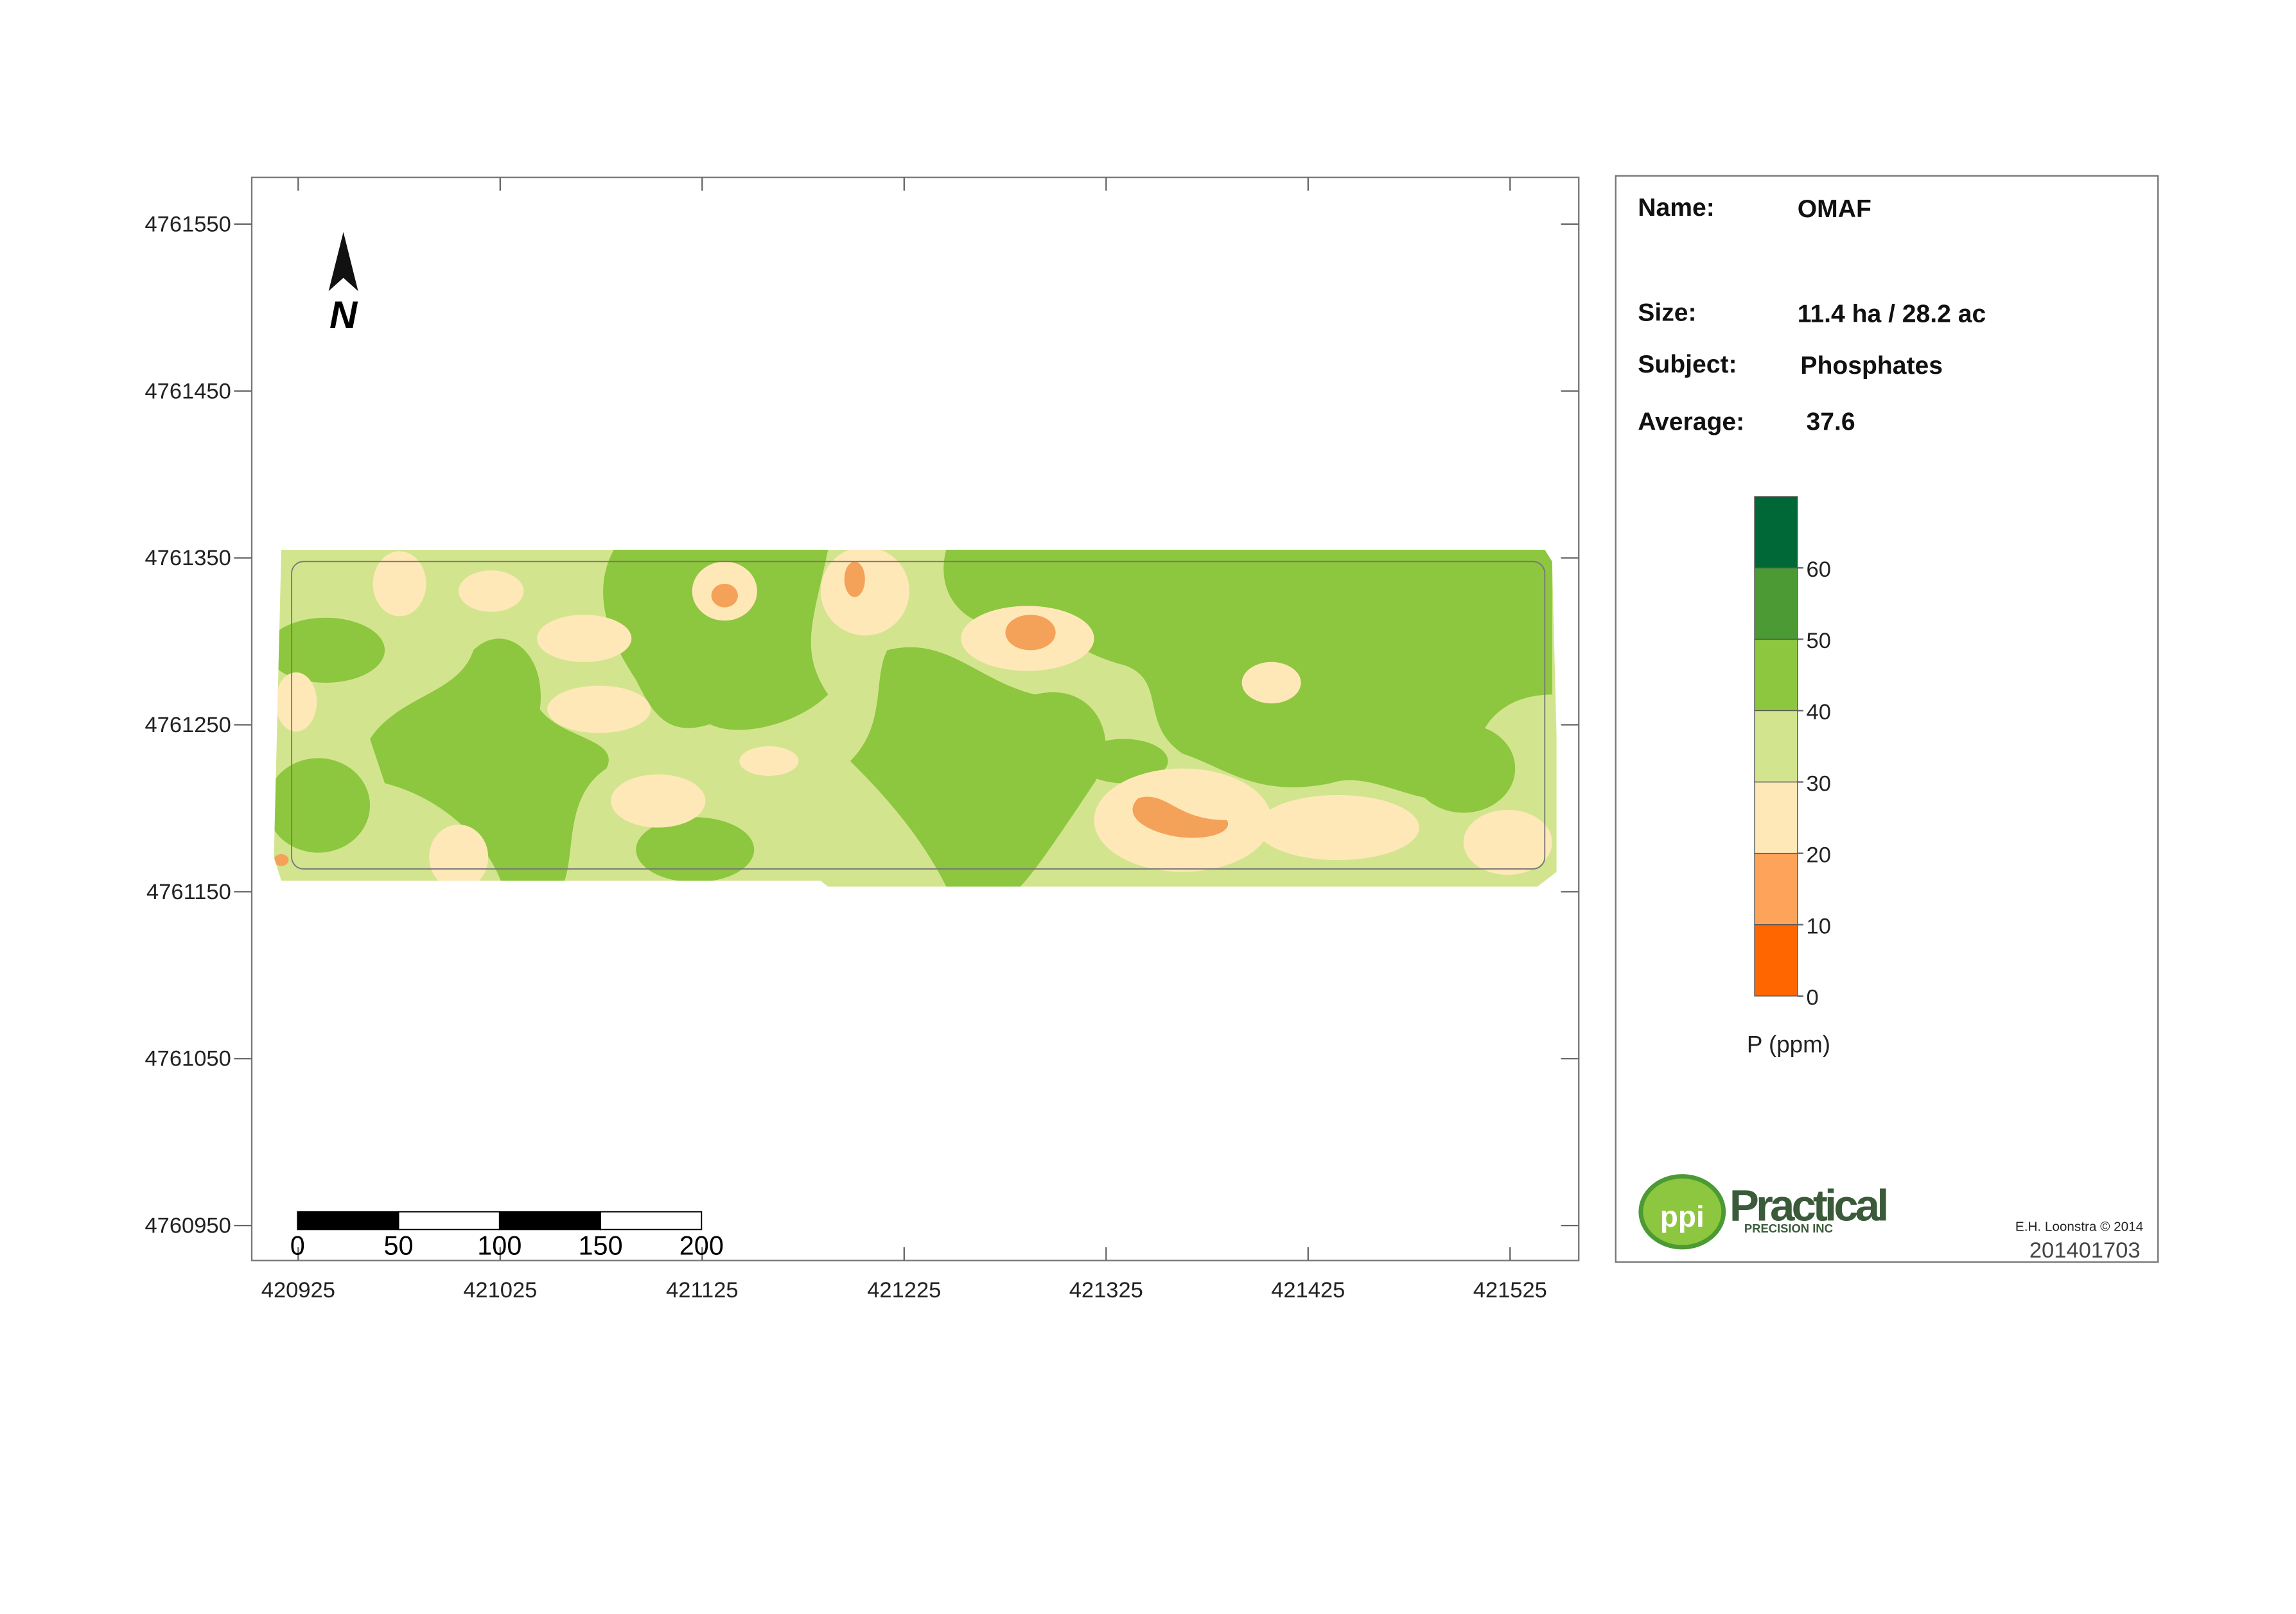 The height and width of the screenshot is (1614, 2296). I want to click on x-tick-label: 421325, so click(1106, 1291).